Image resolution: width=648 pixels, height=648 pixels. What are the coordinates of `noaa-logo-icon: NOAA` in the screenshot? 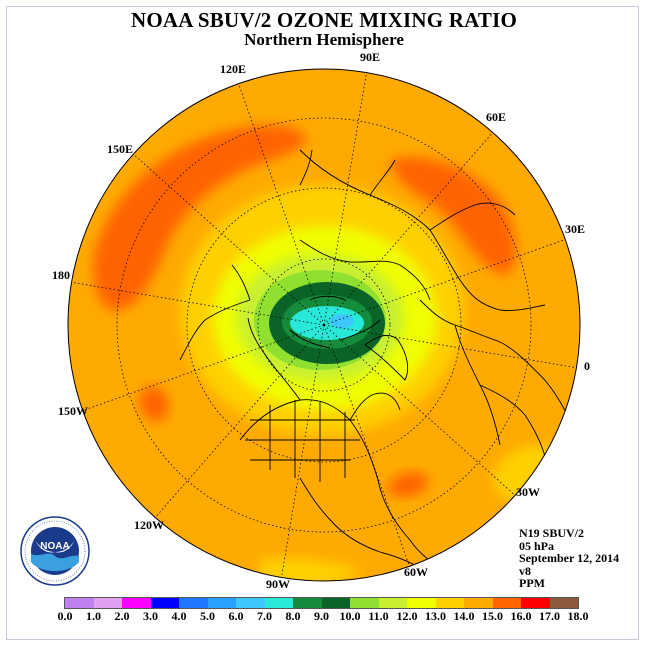 It's located at (55, 551).